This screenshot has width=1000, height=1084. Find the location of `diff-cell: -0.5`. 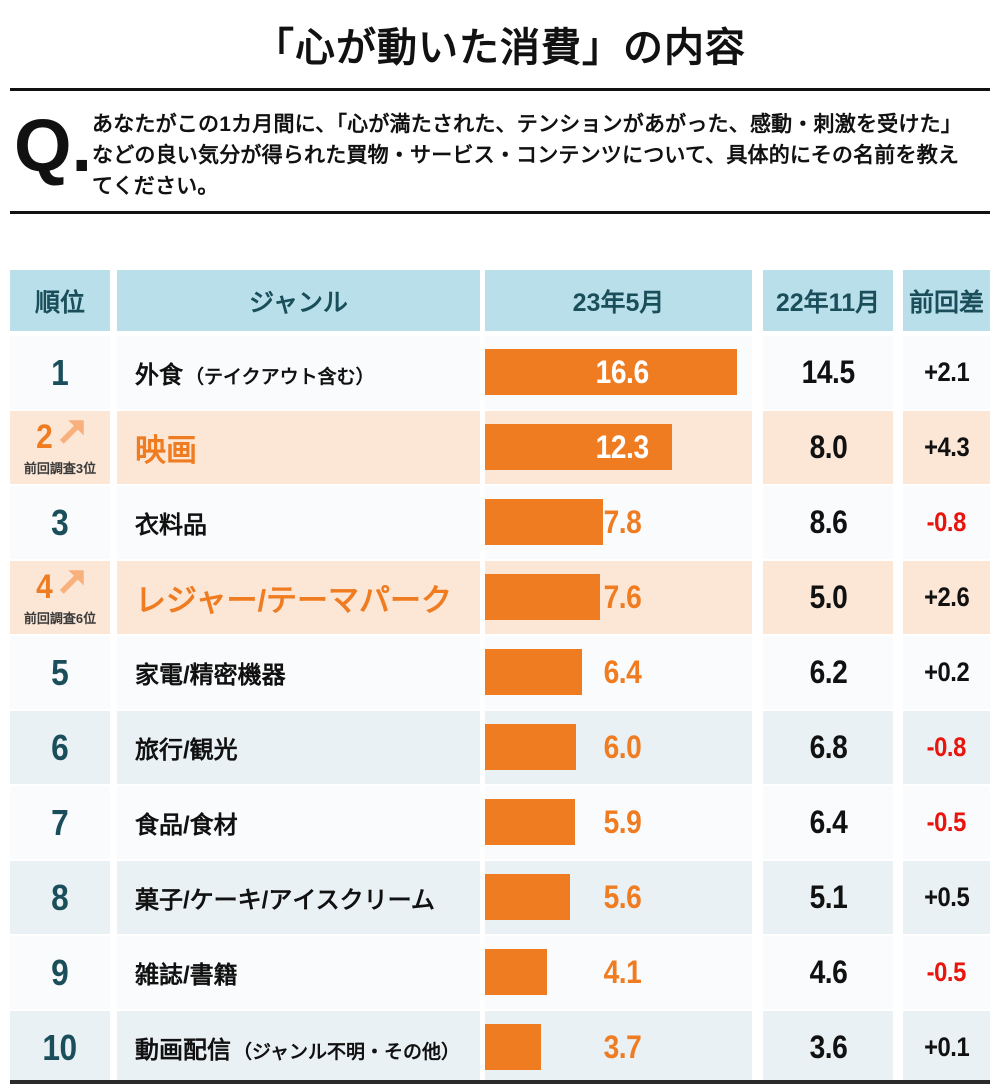

diff-cell: -0.5 is located at coordinates (946, 972).